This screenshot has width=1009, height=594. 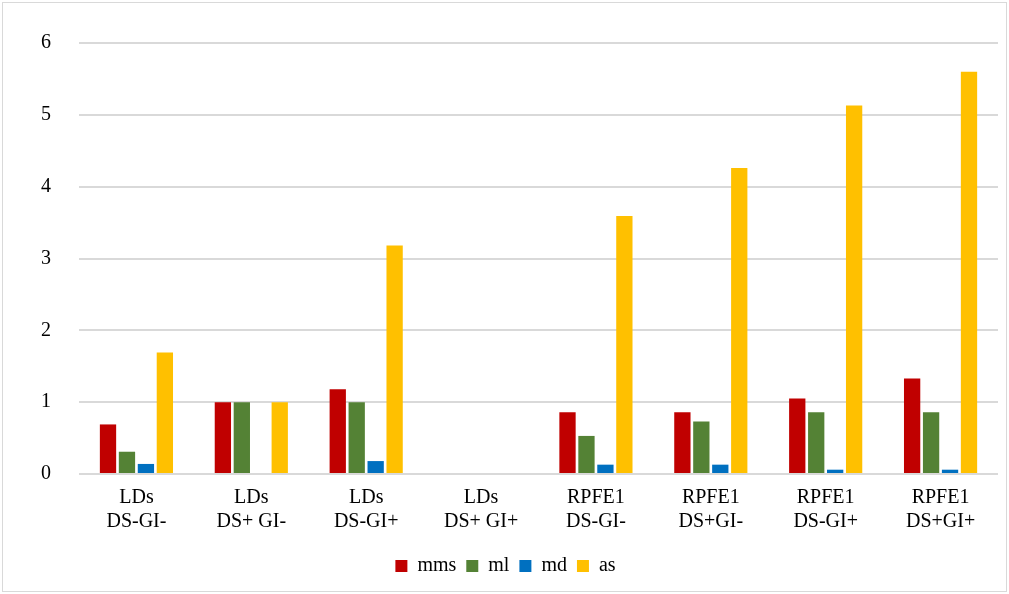 What do you see at coordinates (46, 328) in the screenshot?
I see `y-tick-label: 2` at bounding box center [46, 328].